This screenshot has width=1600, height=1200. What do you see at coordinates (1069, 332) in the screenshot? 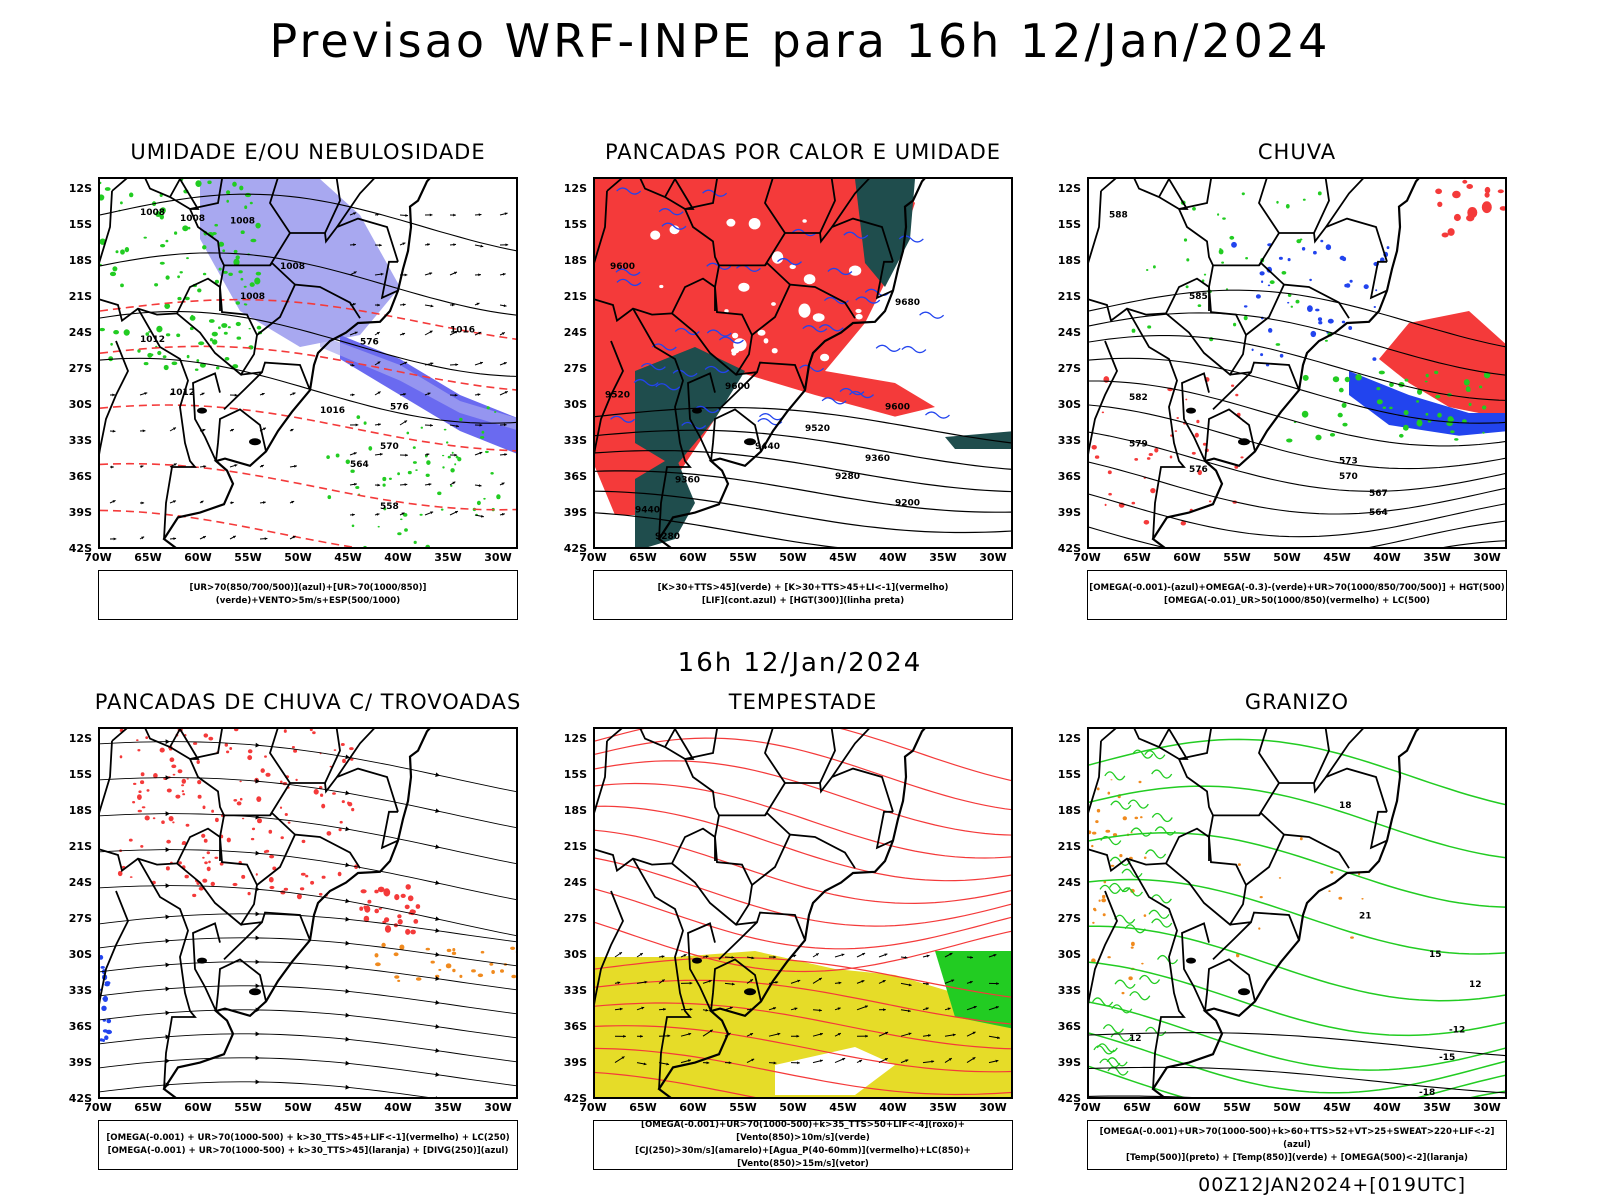
I see `lat-tick-label: 24S` at bounding box center [1069, 332].